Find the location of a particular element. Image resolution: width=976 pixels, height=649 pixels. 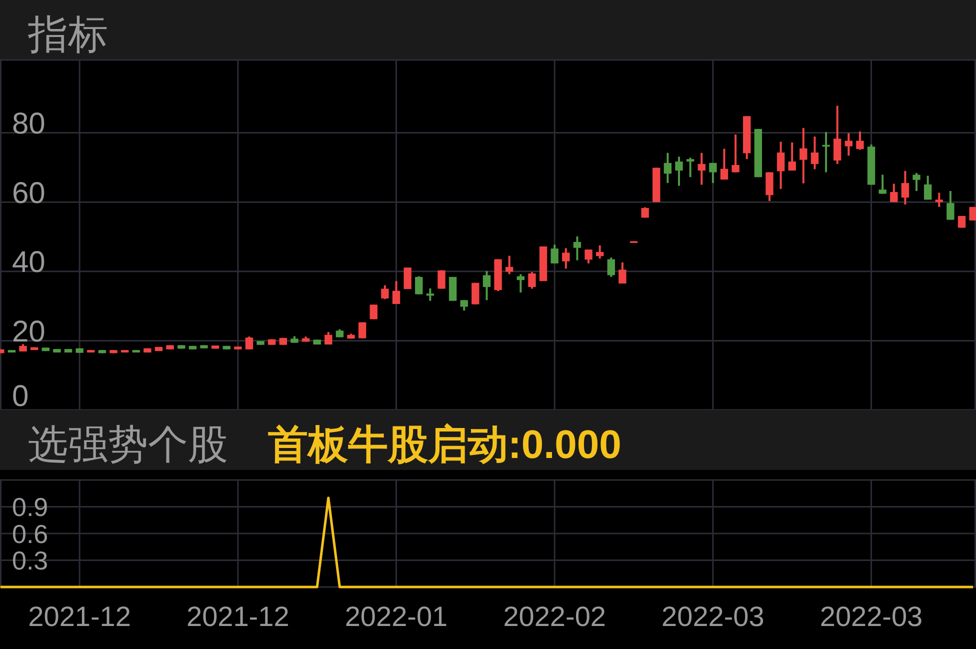

y-tick-label: 0 is located at coordinates (20, 396).